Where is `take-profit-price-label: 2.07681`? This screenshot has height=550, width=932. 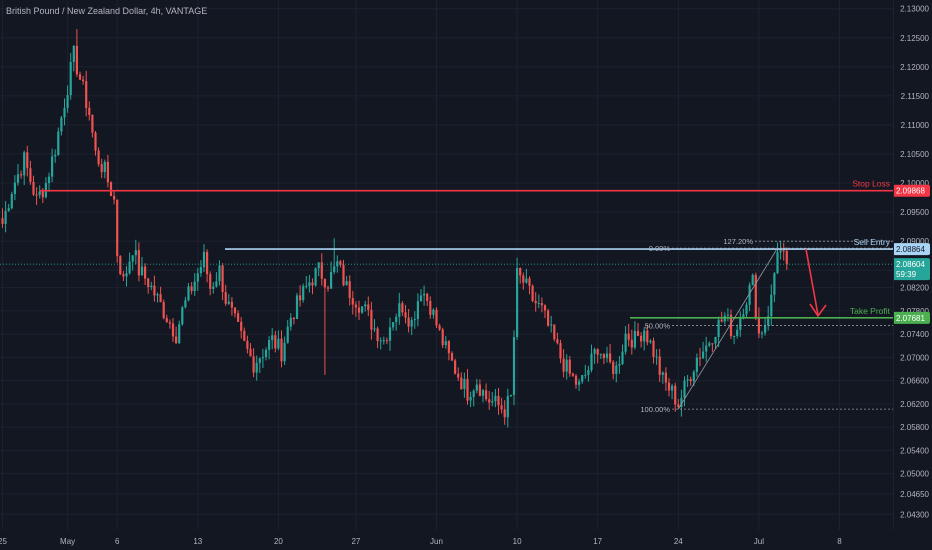
take-profit-price-label: 2.07681 is located at coordinates (910, 318).